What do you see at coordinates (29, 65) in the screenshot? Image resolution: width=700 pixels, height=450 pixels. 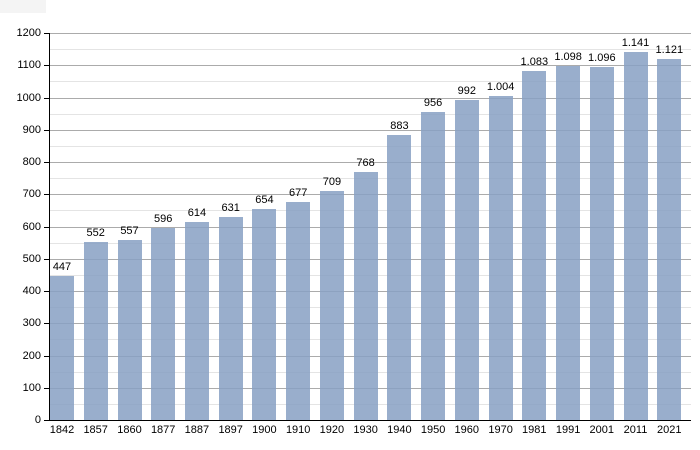 I see `y-tick-label: 1100` at bounding box center [29, 65].